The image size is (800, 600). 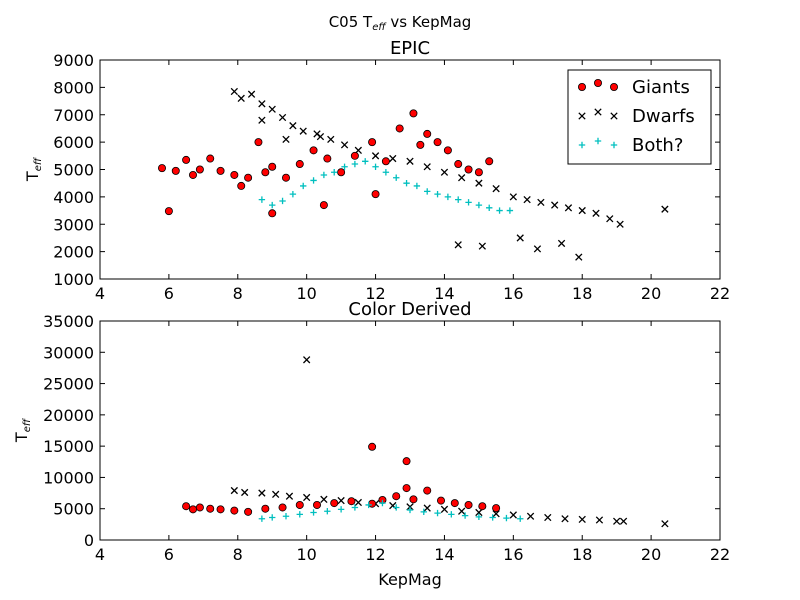 I want to click on y-tick-label: 0, so click(x=89, y=540).